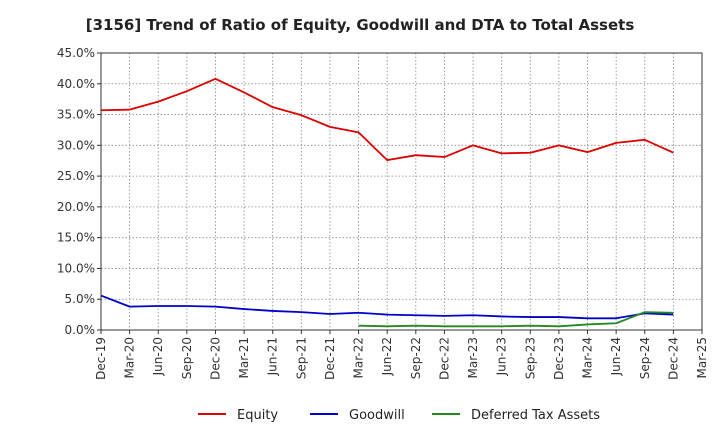 The height and width of the screenshot is (440, 720). What do you see at coordinates (158, 356) in the screenshot?
I see `x-tick-label: Jun-20` at bounding box center [158, 356].